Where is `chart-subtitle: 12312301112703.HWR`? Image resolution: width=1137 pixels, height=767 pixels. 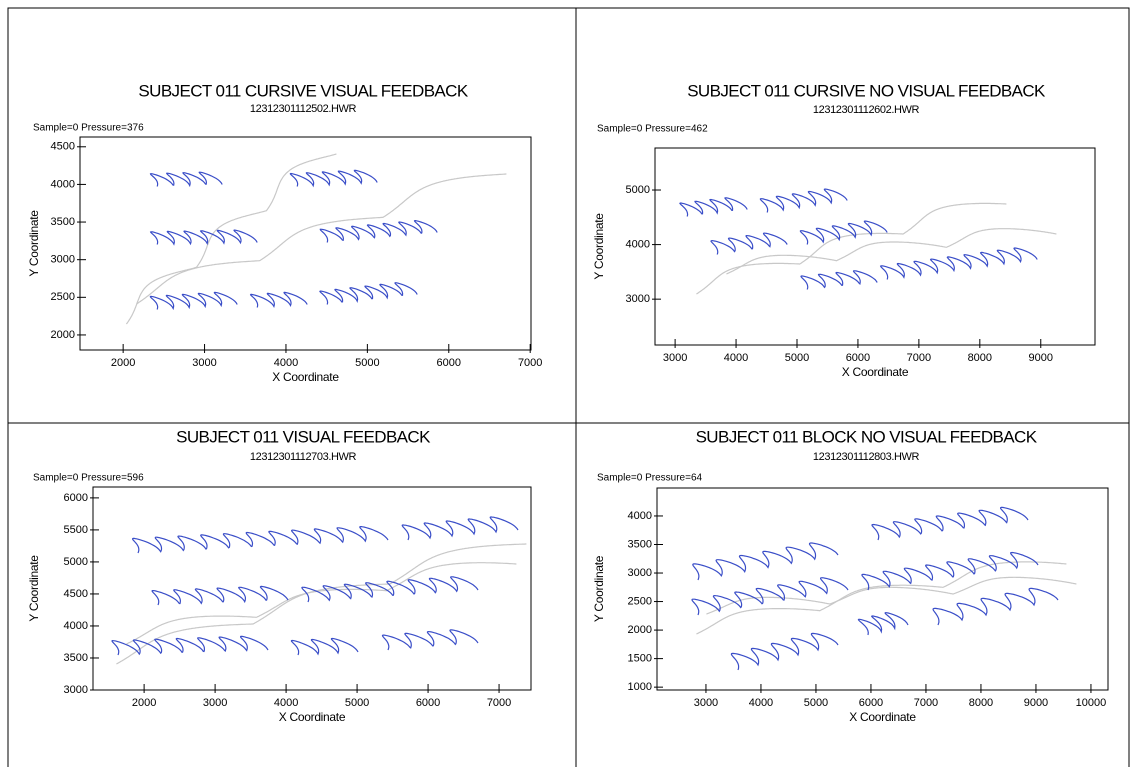
chart-subtitle: 12312301112703.HWR is located at coordinates (303, 457).